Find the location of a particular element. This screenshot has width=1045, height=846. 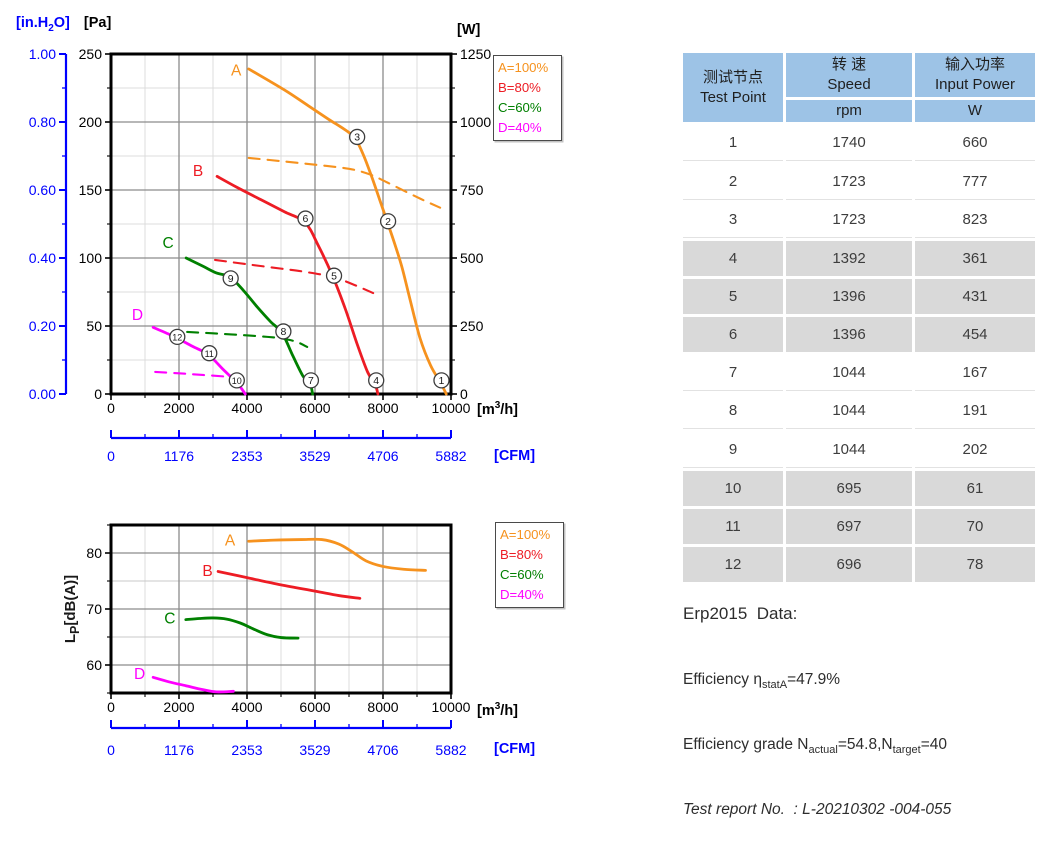

series-A-noise is located at coordinates (337, 554).